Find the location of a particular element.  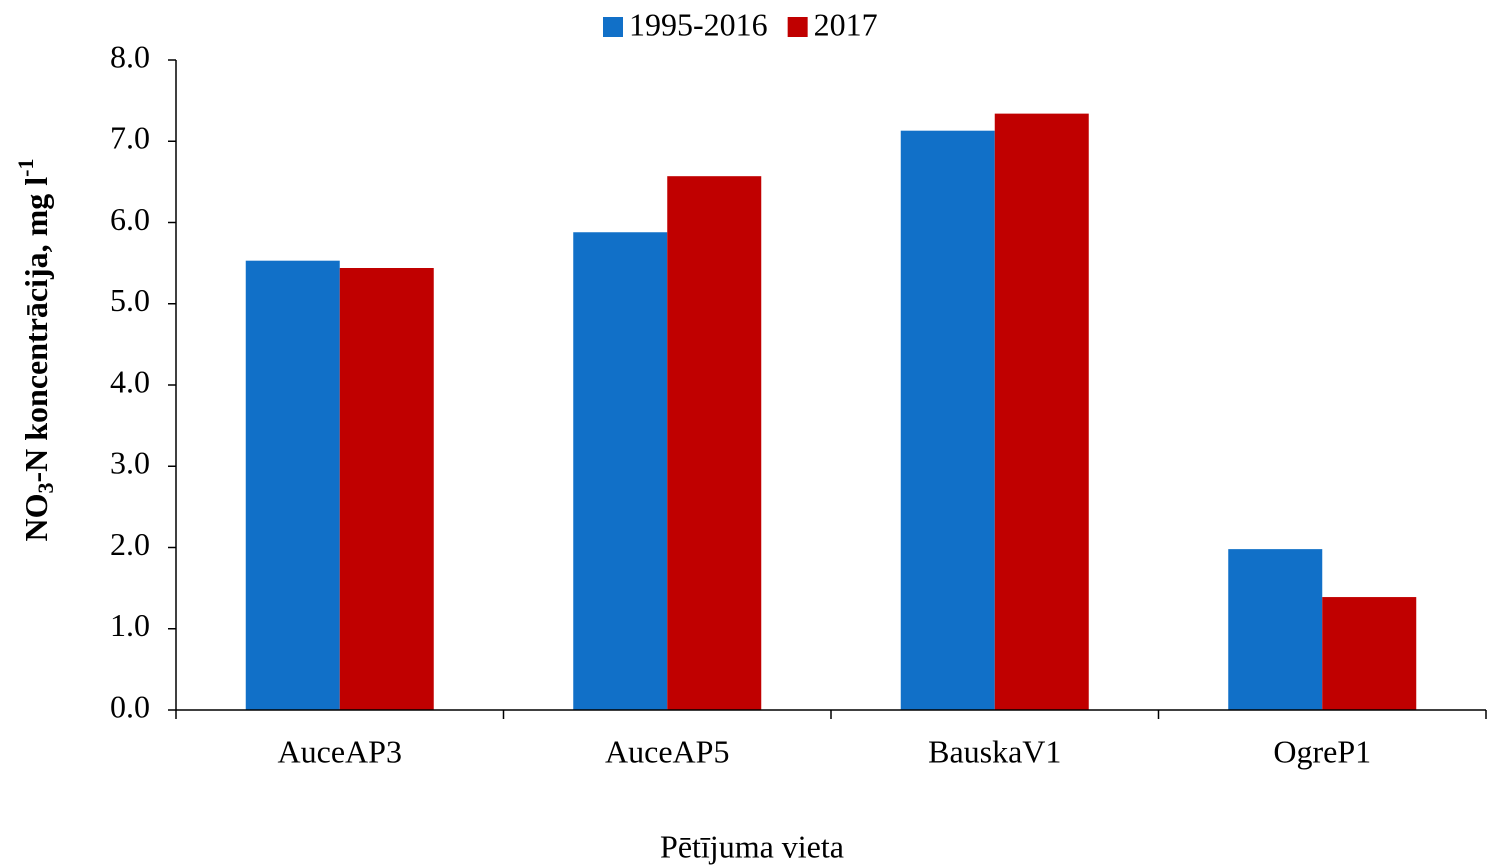

x-tick-label: AuceAP3 is located at coordinates (340, 751).